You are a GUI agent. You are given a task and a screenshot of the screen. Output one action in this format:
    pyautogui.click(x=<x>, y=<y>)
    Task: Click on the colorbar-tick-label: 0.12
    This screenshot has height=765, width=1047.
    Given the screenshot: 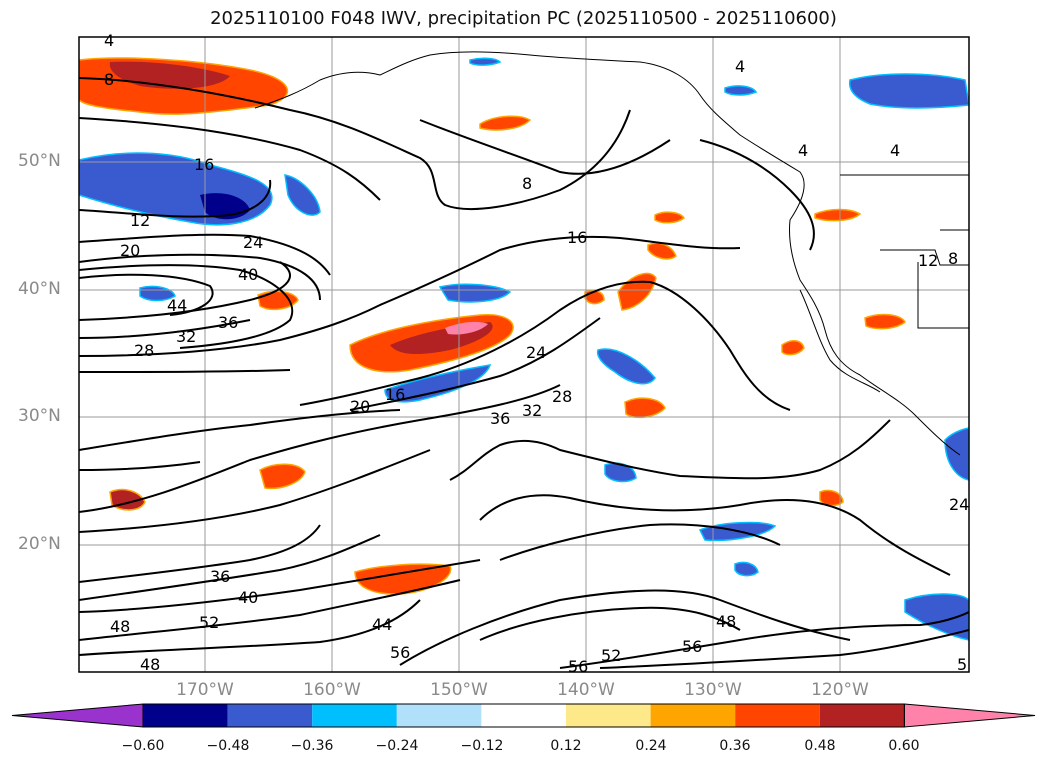 What is the action you would take?
    pyautogui.click(x=566, y=746)
    